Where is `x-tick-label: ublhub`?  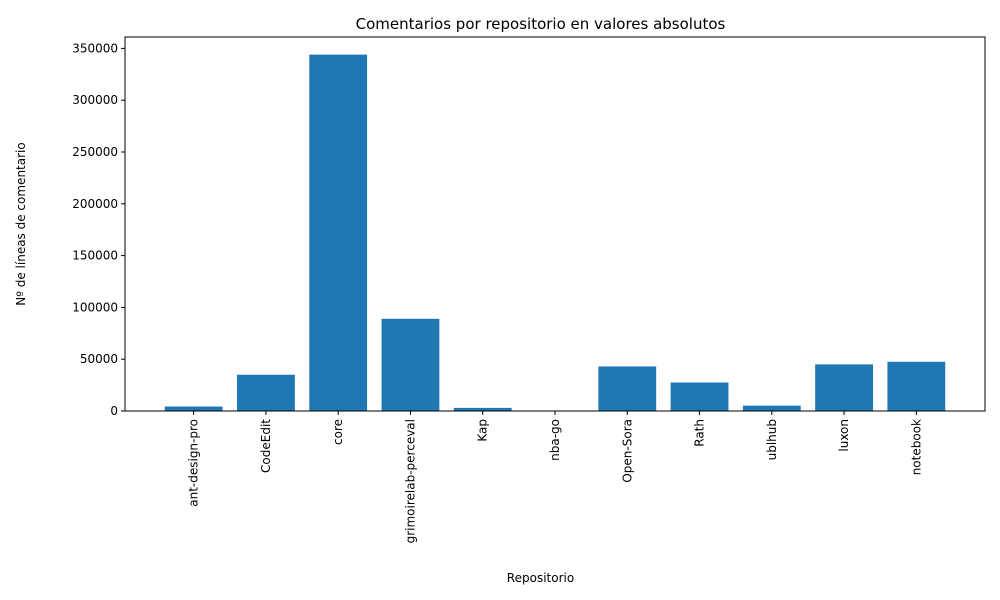 x-tick-label: ublhub is located at coordinates (772, 439).